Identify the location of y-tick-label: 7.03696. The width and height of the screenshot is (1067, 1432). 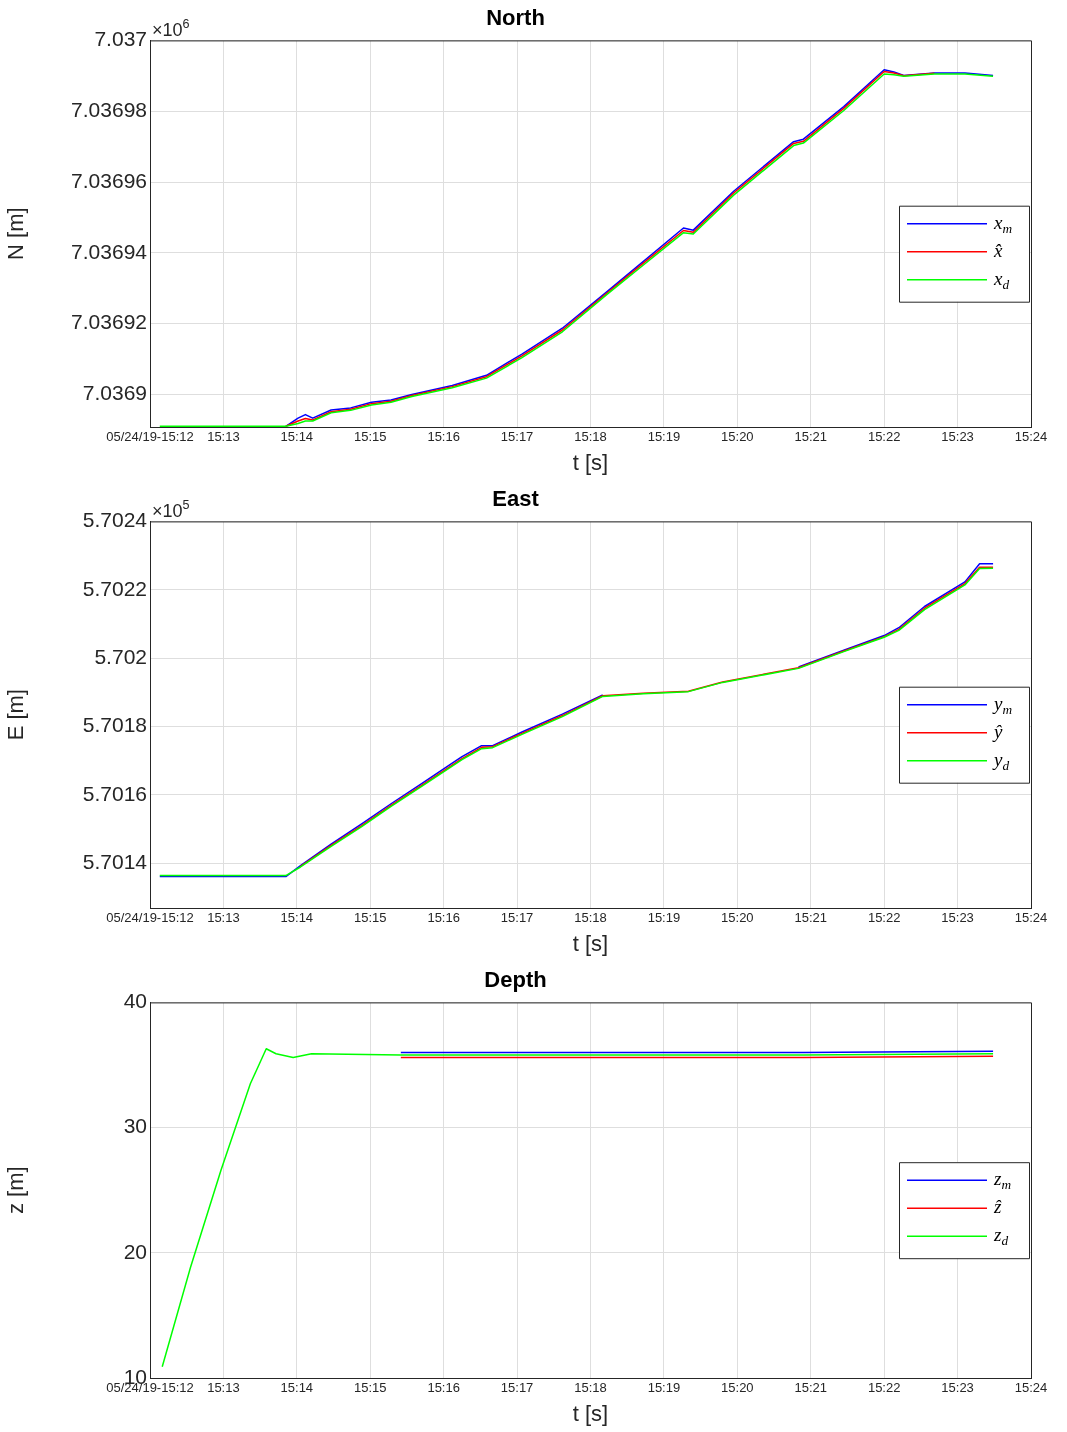
(109, 180).